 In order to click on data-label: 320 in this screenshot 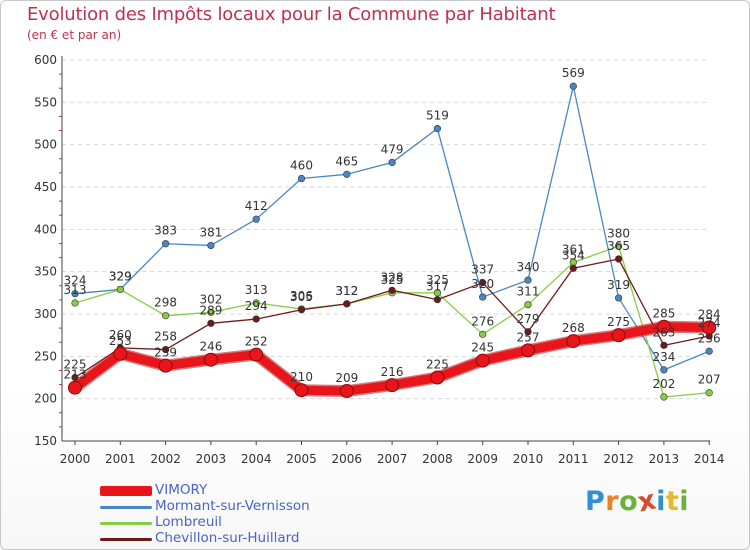, I will do `click(482, 284)`.